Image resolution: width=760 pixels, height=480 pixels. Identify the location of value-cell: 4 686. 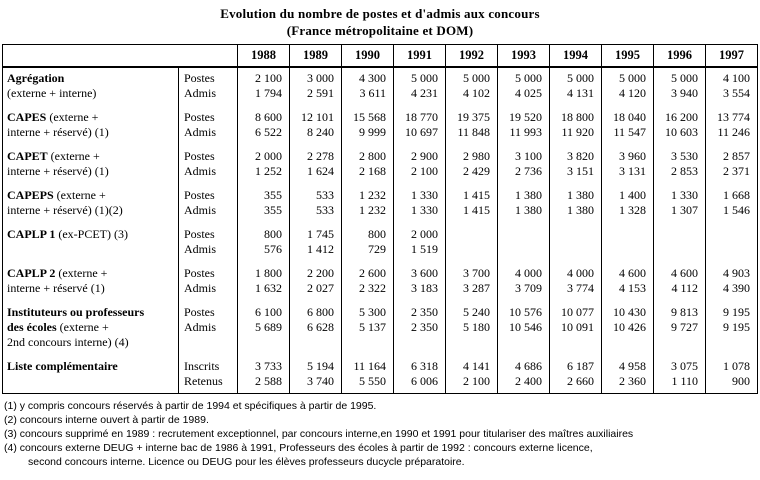
(523, 362).